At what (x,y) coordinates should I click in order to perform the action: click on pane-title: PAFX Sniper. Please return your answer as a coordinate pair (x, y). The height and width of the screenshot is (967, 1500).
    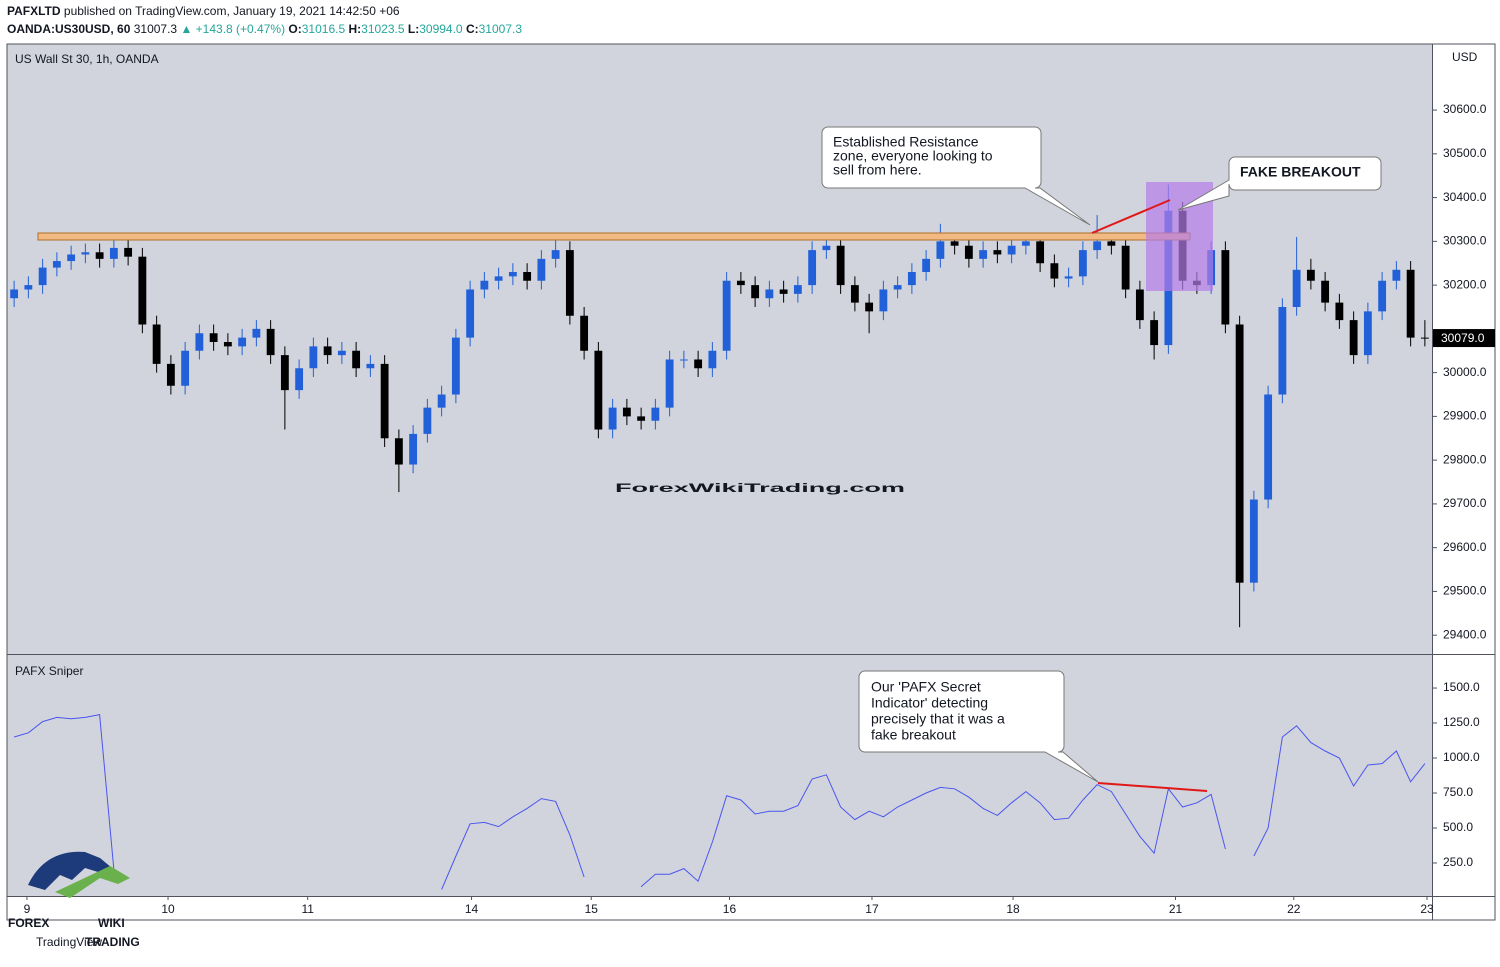
    Looking at the image, I should click on (49, 671).